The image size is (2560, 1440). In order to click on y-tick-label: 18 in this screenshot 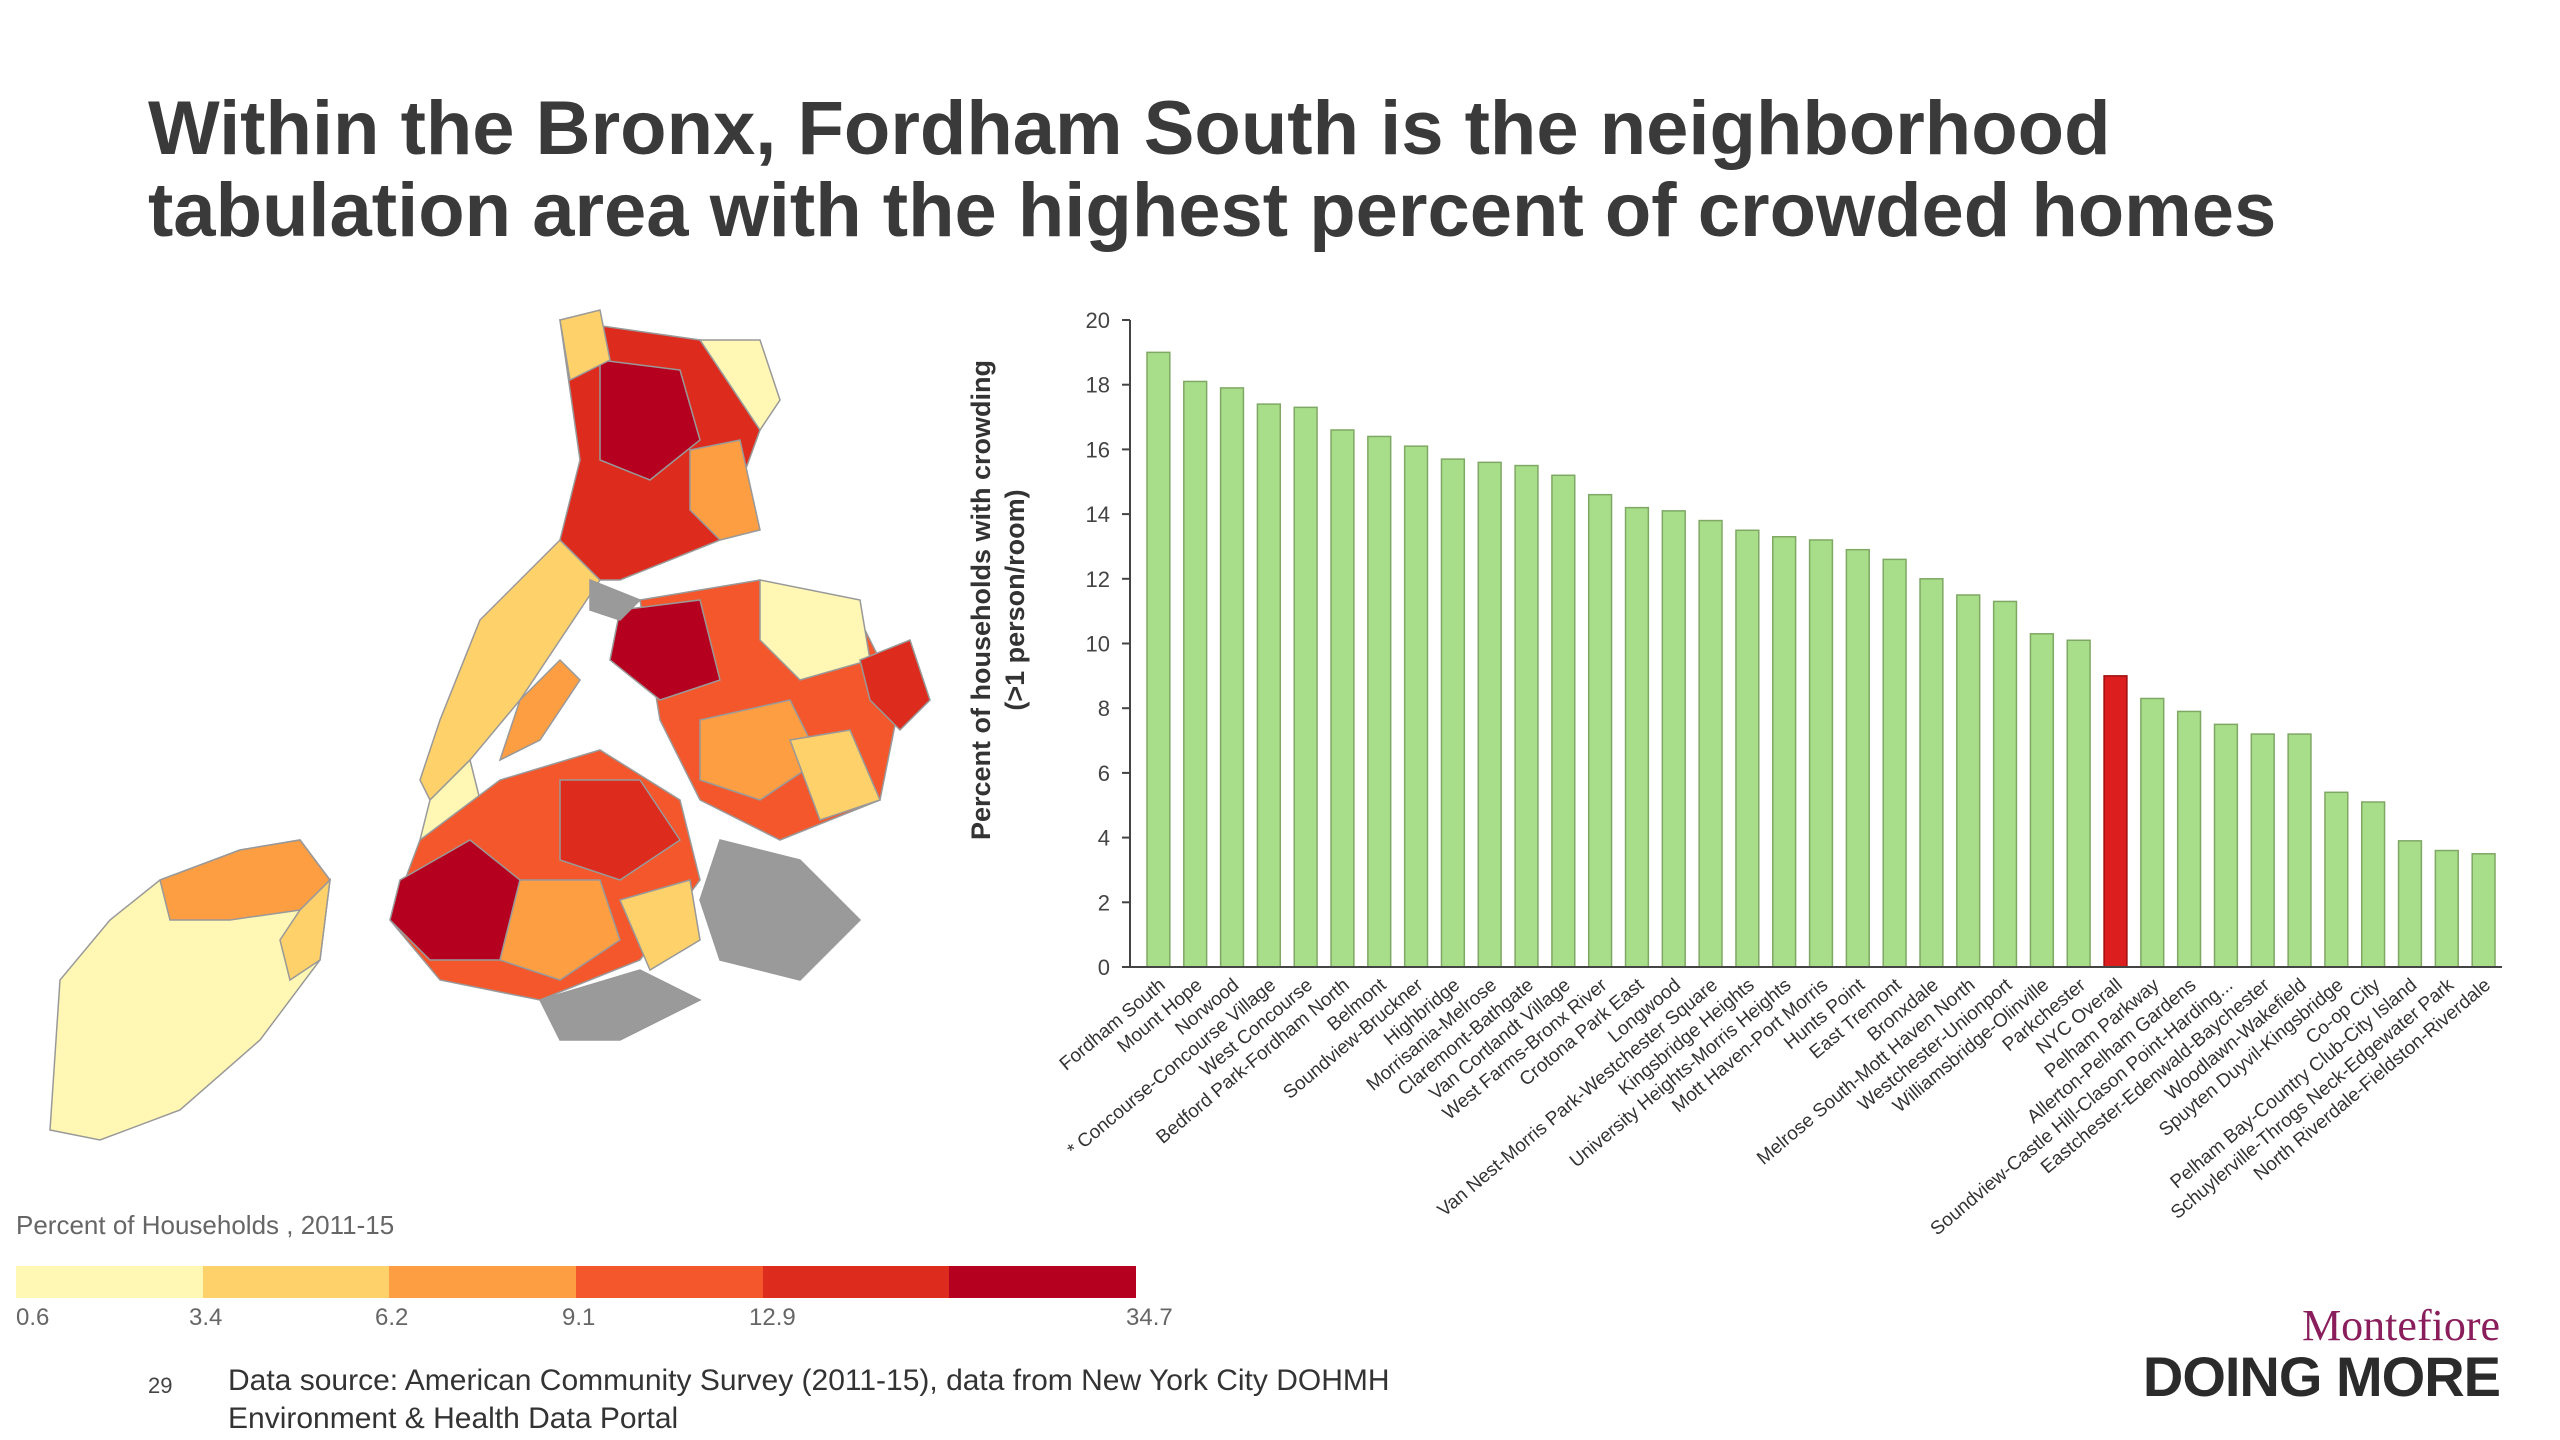, I will do `click(1098, 385)`.